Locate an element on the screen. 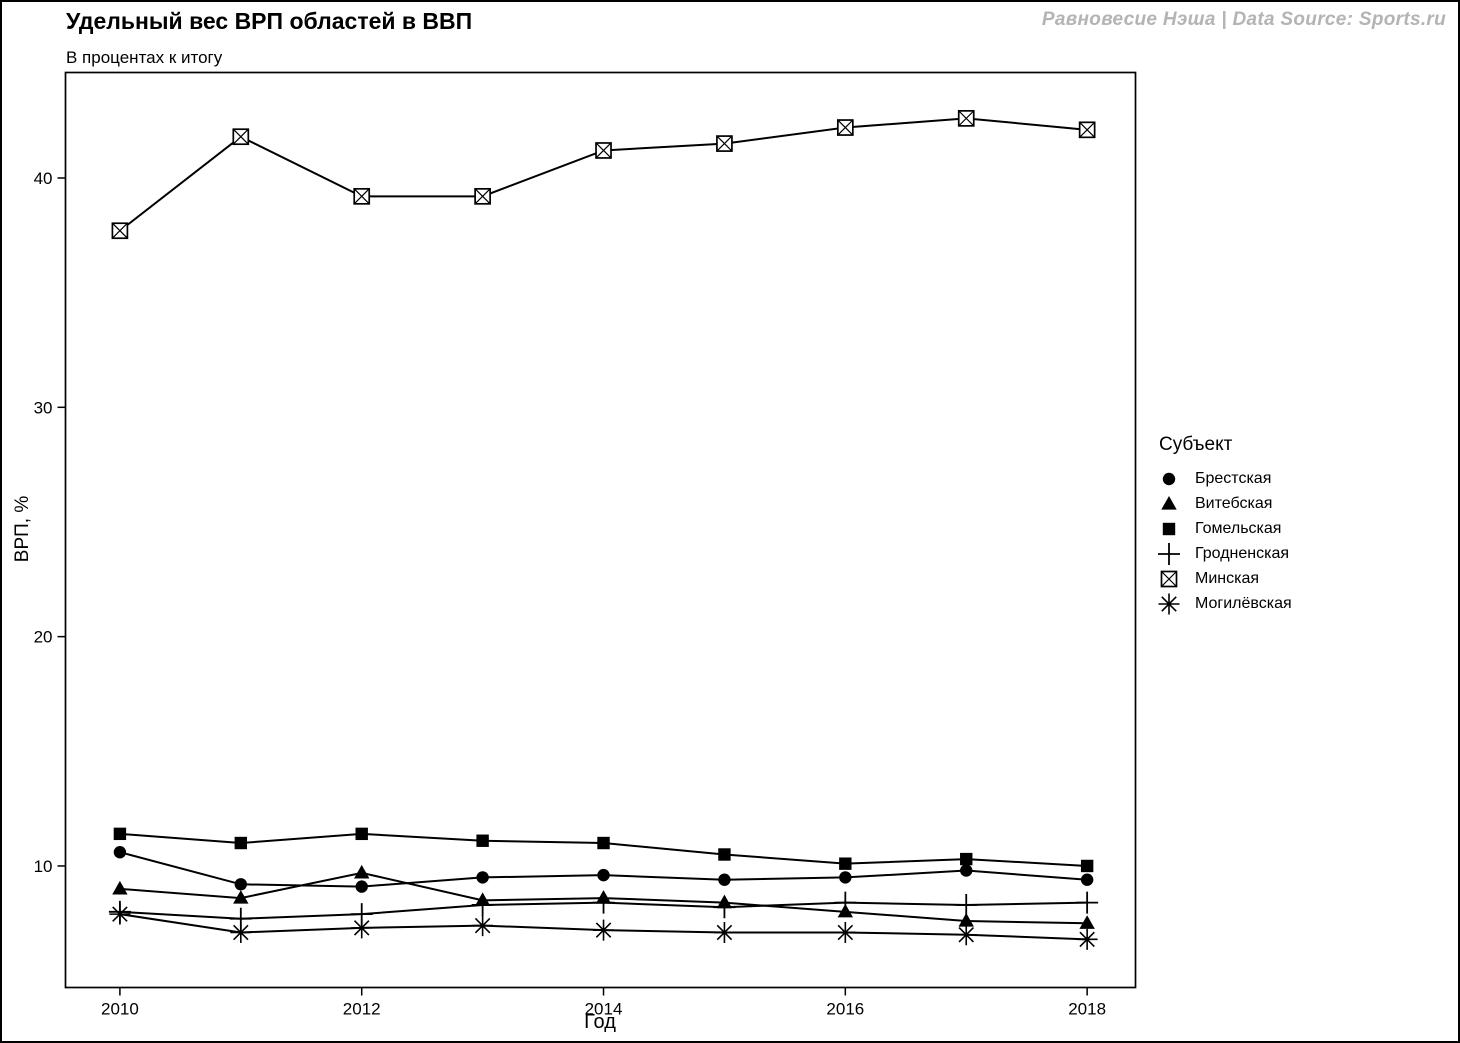  legend-item-label: Гродненская is located at coordinates (1242, 553).